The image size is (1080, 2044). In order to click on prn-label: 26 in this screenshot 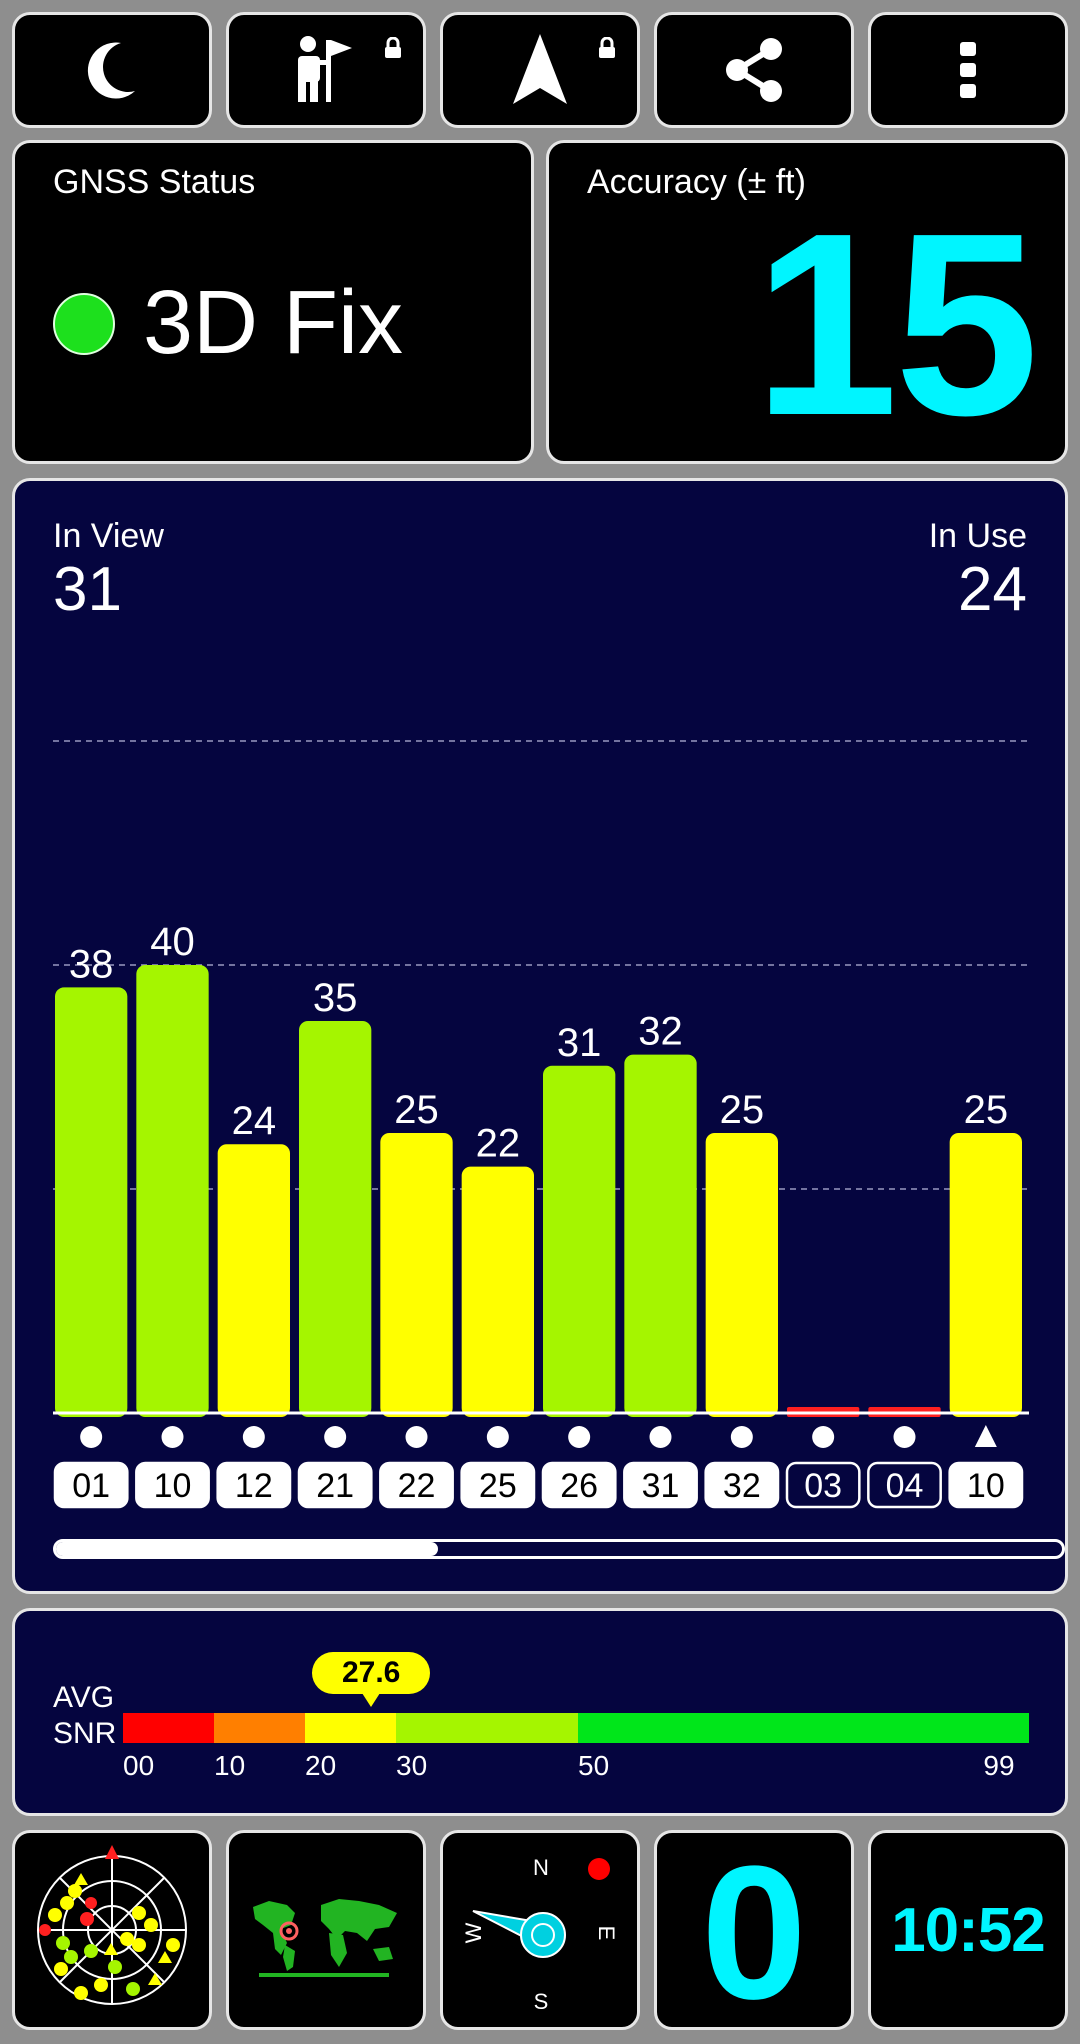, I will do `click(579, 1486)`.